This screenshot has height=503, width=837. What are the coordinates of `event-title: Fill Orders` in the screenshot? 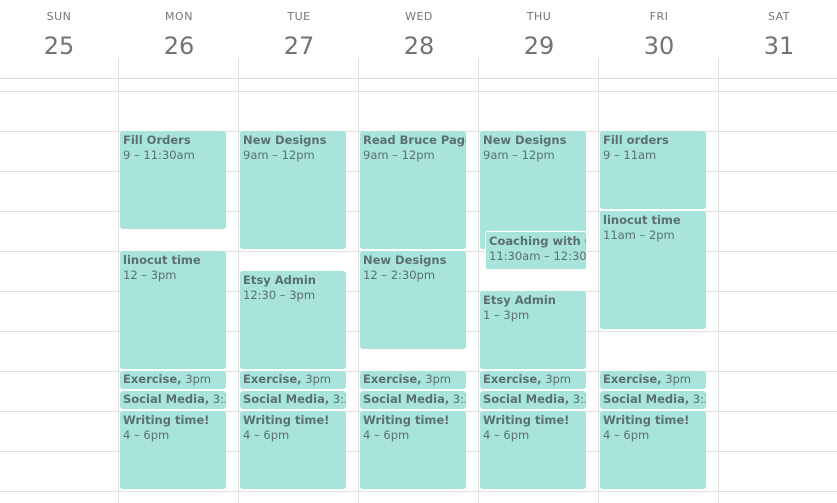 It's located at (157, 140).